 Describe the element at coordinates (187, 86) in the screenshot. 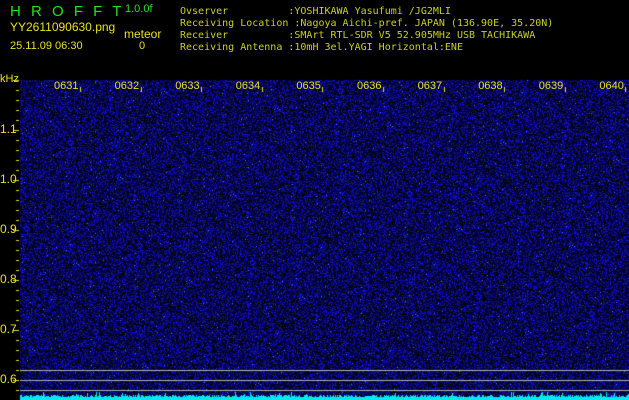

I see `time-label: 0633` at that location.